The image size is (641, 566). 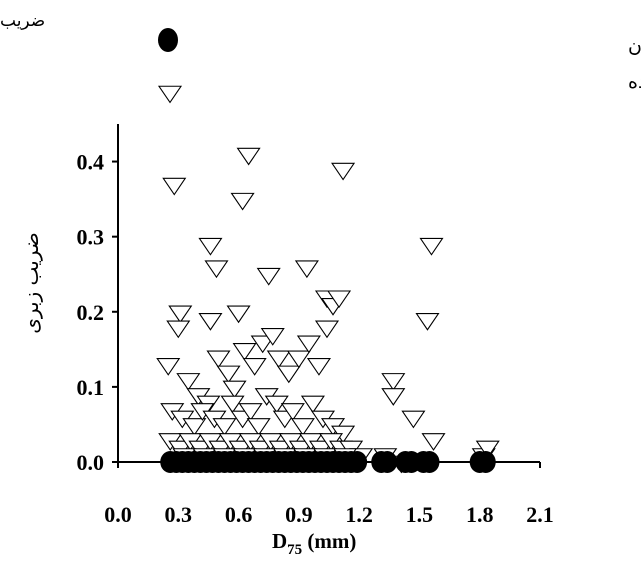 I want to click on x-tick-label: 1.8, so click(x=480, y=514).